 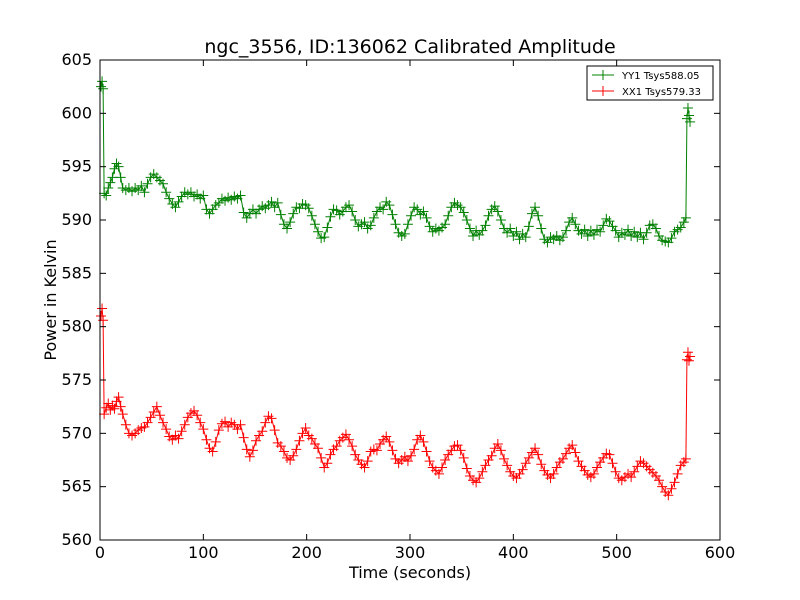 What do you see at coordinates (409, 572) in the screenshot?
I see `x-axis-label: Time (seconds)` at bounding box center [409, 572].